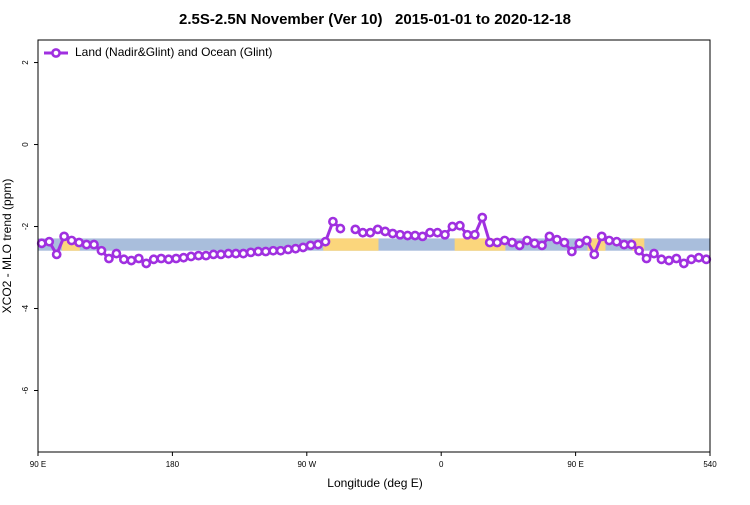  Describe the element at coordinates (25, 62) in the screenshot. I see `y-tick-label: 2` at that location.